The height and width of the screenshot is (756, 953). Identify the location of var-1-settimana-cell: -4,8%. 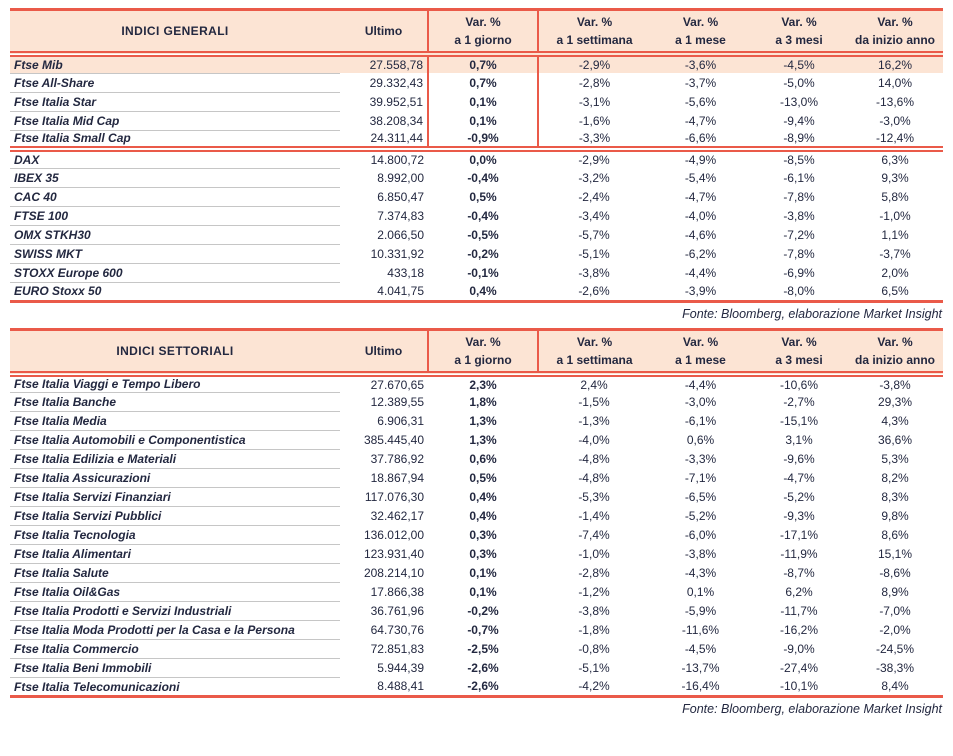
(594, 478).